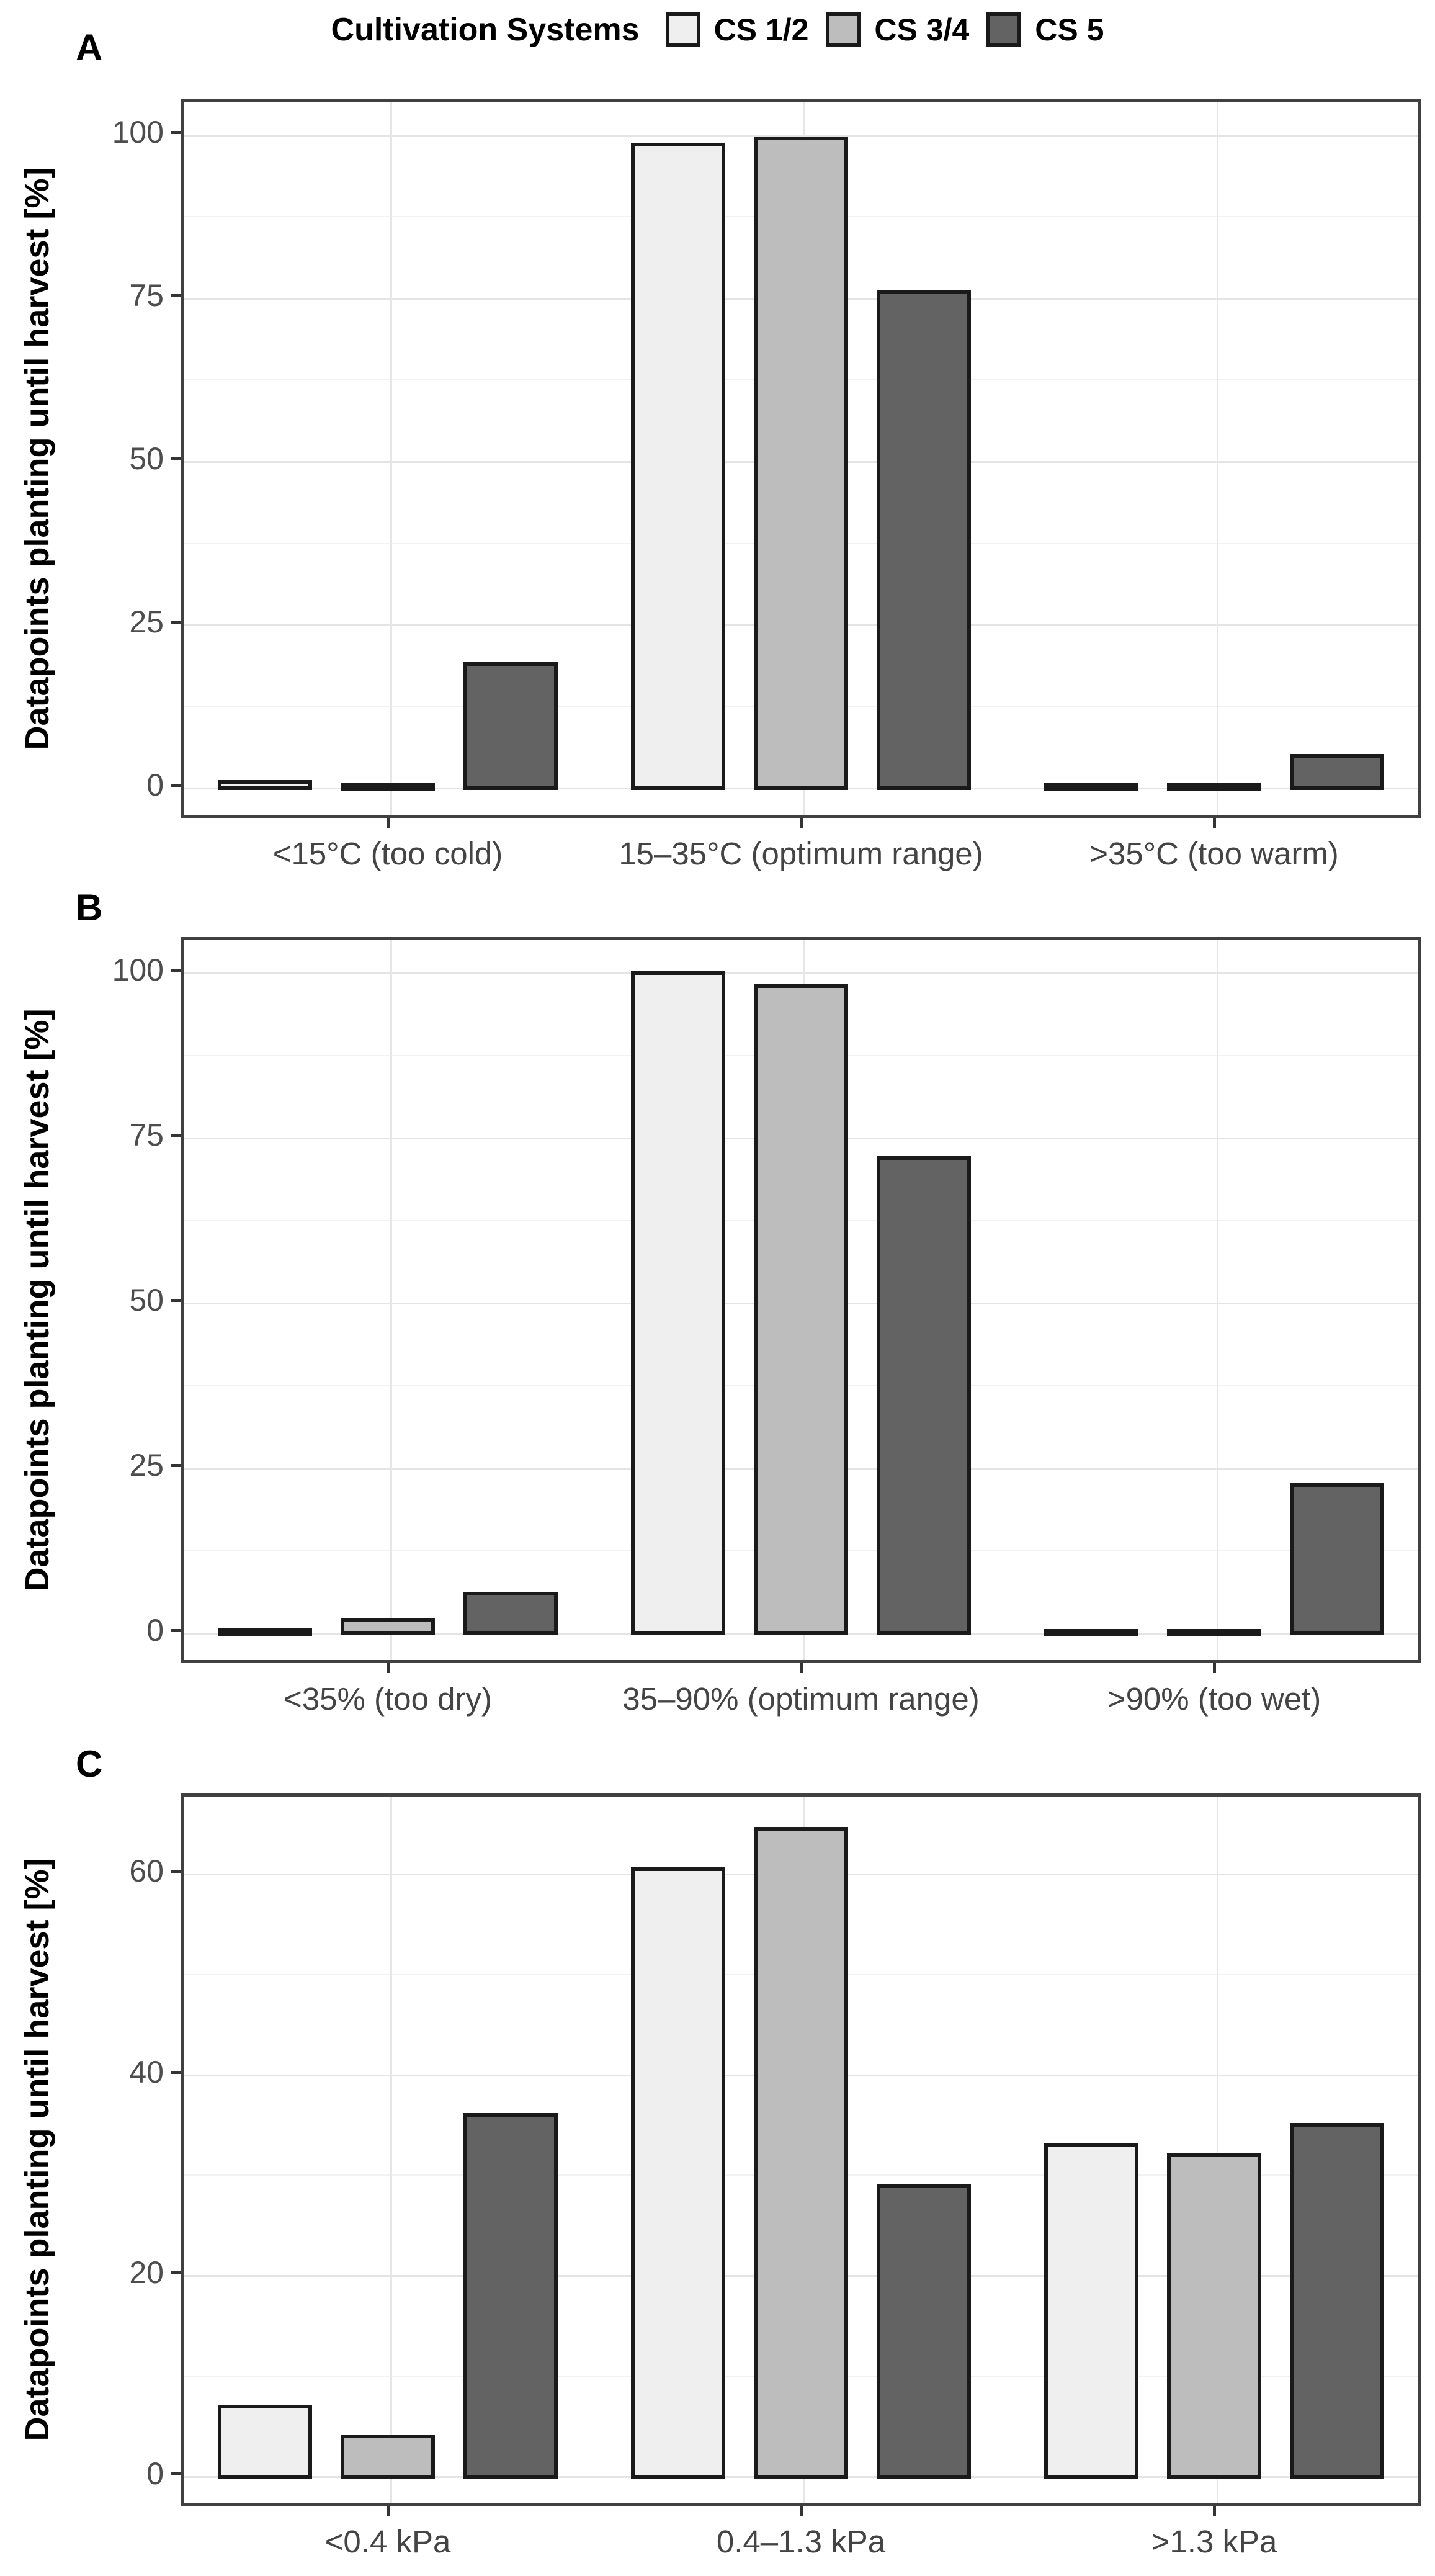 The image size is (1435, 2576). What do you see at coordinates (801, 853) in the screenshot?
I see `x-tick-label: 15–35°C (optimum range)` at bounding box center [801, 853].